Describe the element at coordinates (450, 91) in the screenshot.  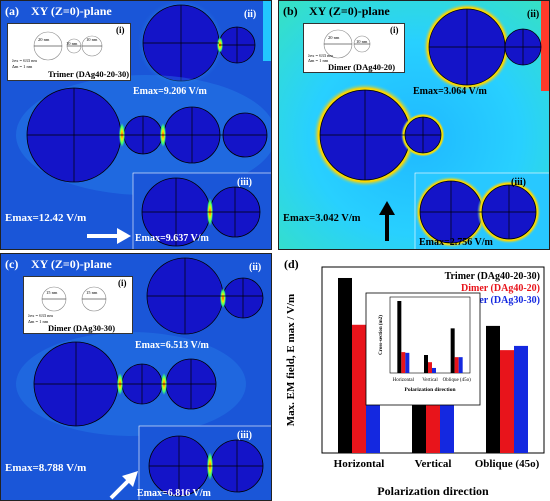
I see `emax-ii-label: Emax=3.064 V/m` at that location.